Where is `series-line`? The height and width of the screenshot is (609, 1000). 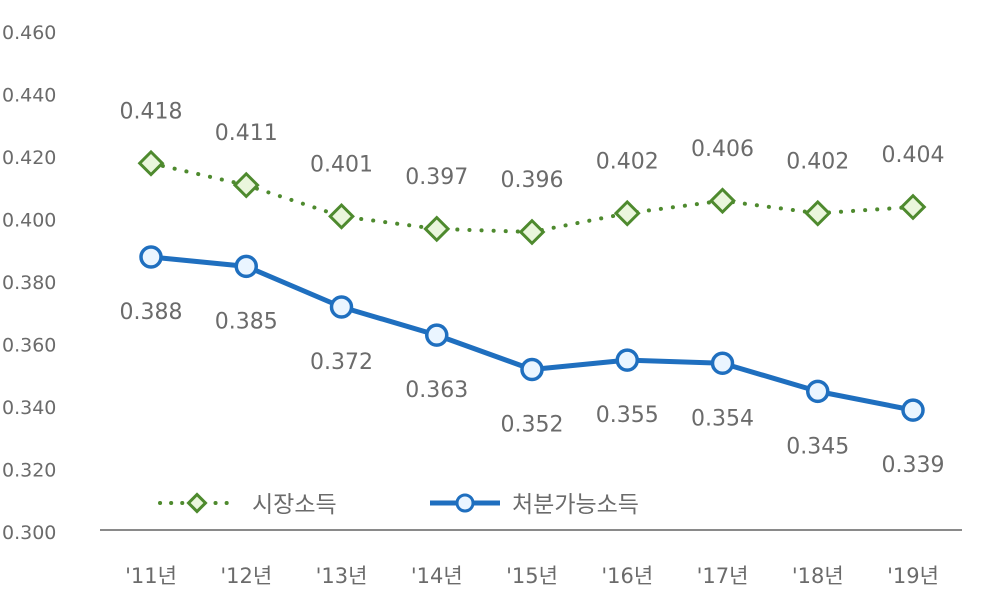 series-line is located at coordinates (532, 197).